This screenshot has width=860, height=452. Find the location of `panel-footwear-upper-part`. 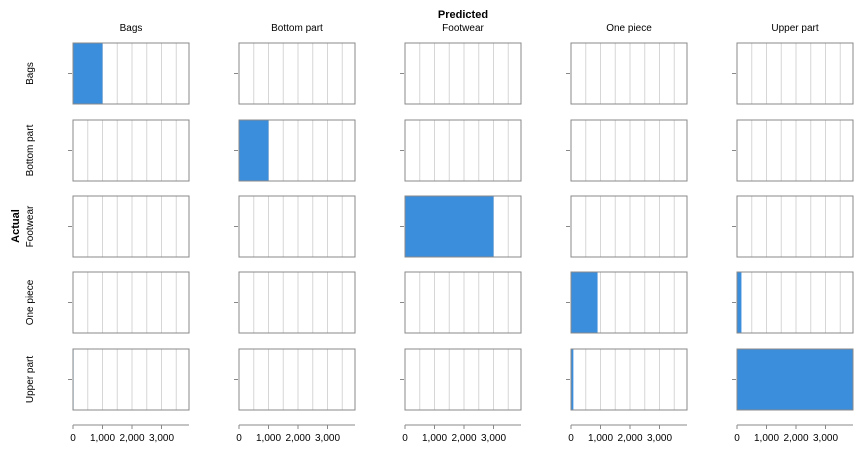

panel-footwear-upper-part is located at coordinates (793, 226).